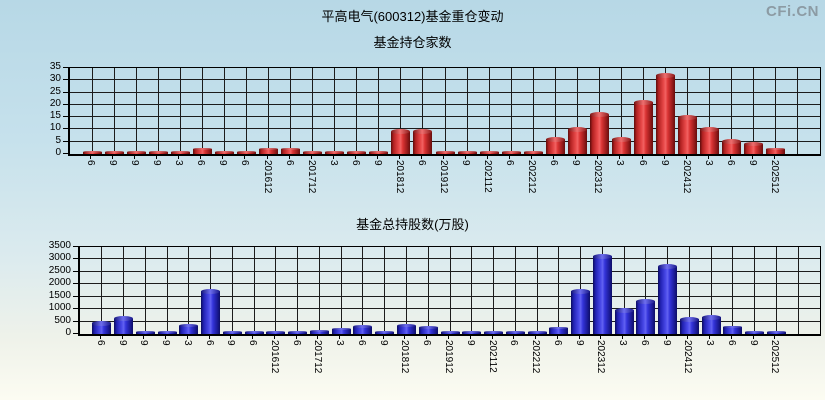 This screenshot has width=825, height=400. I want to click on x-axis-label: 202212, so click(532, 177).